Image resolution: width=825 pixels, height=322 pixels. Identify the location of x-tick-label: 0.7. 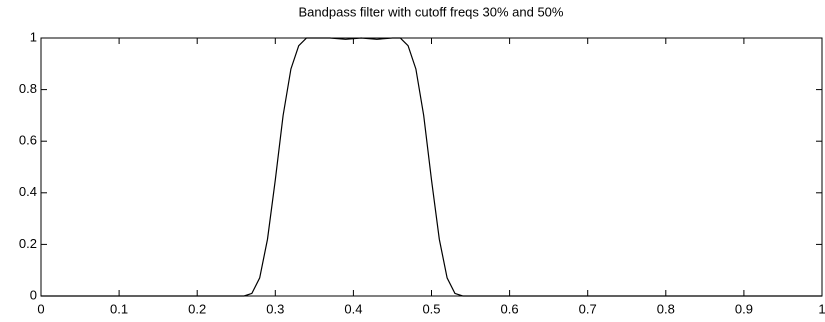
(588, 308).